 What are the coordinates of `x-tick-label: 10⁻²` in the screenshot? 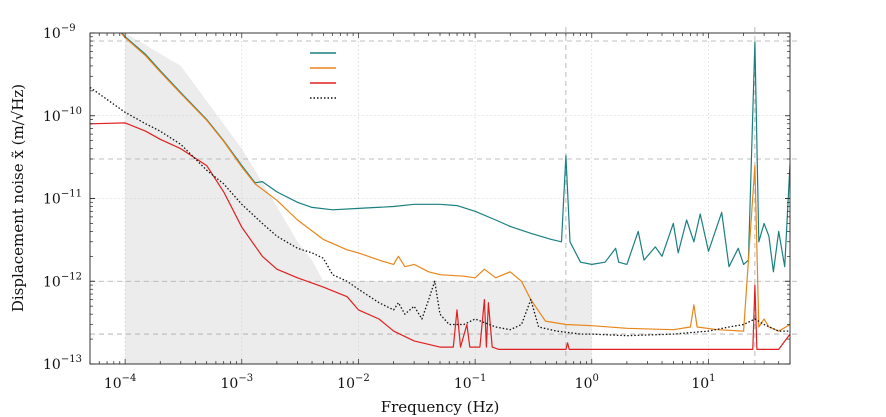 It's located at (353, 382).